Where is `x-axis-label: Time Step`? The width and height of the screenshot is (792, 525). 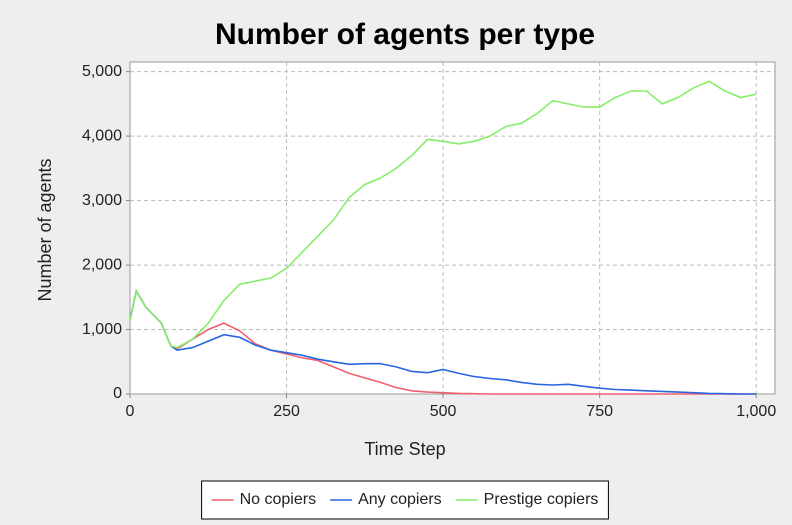 x-axis-label: Time Step is located at coordinates (404, 449).